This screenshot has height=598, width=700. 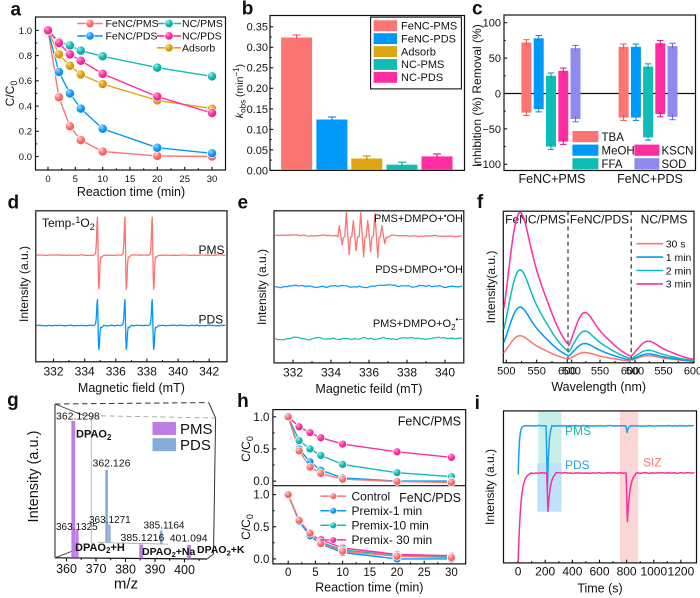 What do you see at coordinates (369, 372) in the screenshot?
I see `svg-text: 336` at bounding box center [369, 372].